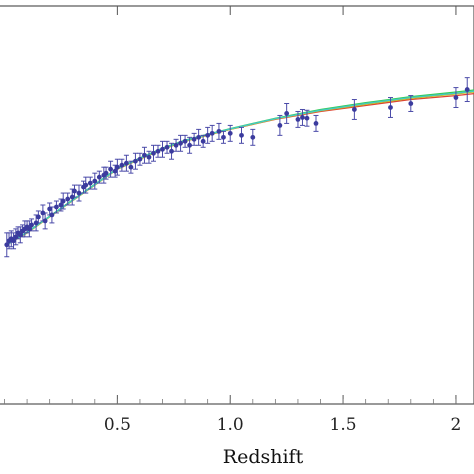  I want to click on x-tick-label: 1.5, so click(343, 425).